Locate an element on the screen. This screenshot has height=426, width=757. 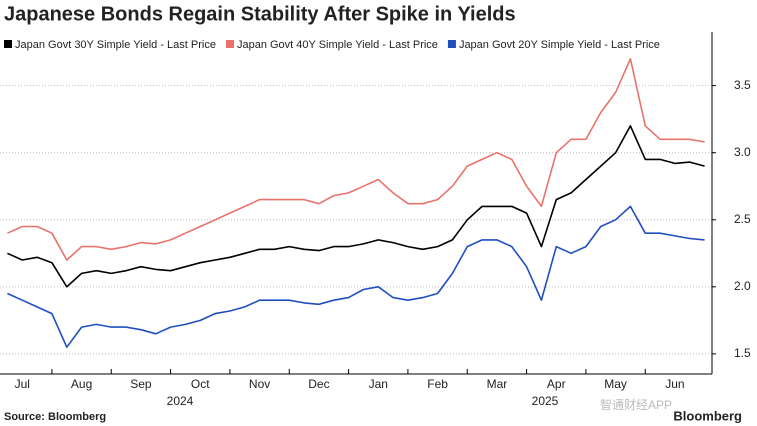
x-tick-label: Jan is located at coordinates (378, 384).